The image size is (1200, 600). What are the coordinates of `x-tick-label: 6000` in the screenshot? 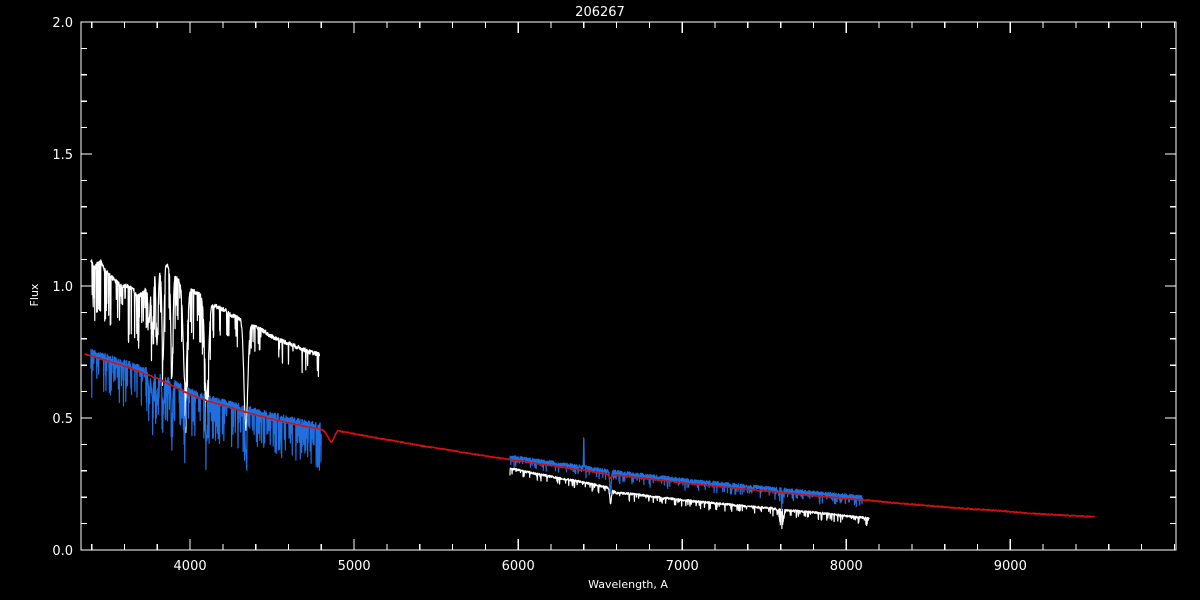 It's located at (518, 566).